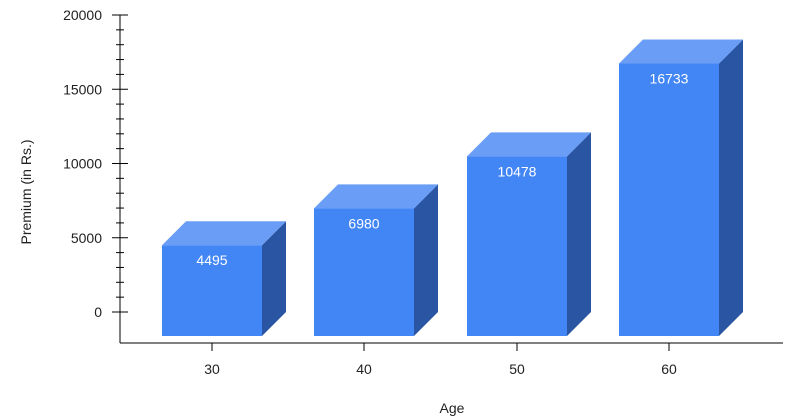 This screenshot has height=420, width=800. I want to click on y-tick-label: 10000, so click(82, 164).